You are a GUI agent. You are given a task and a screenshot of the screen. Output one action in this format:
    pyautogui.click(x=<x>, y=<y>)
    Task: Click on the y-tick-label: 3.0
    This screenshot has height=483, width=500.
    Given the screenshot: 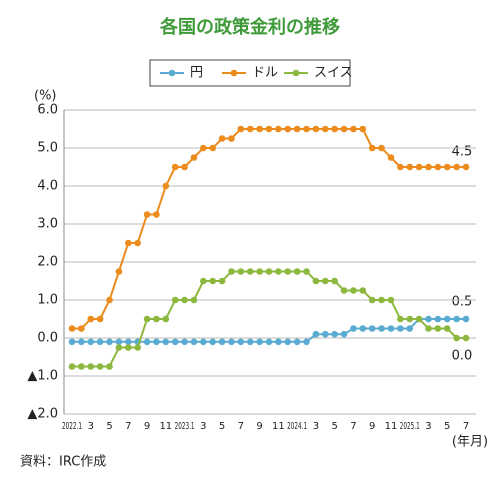 What is the action you would take?
    pyautogui.click(x=47, y=224)
    